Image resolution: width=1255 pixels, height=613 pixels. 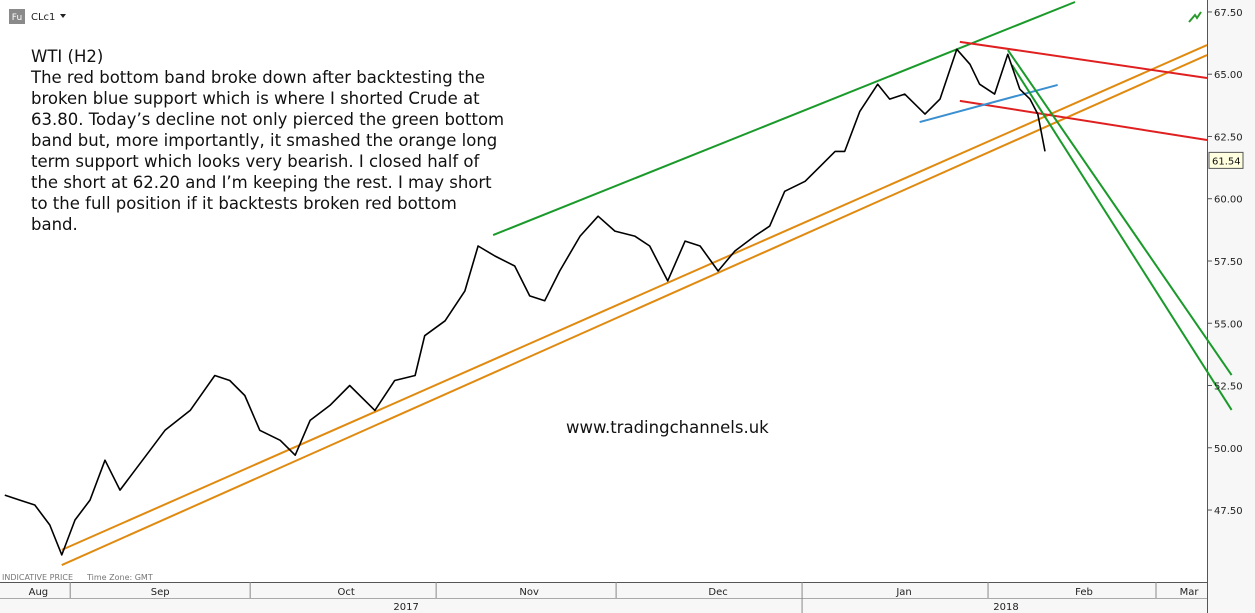 I want to click on x-tick-label: Dec, so click(x=717, y=592).